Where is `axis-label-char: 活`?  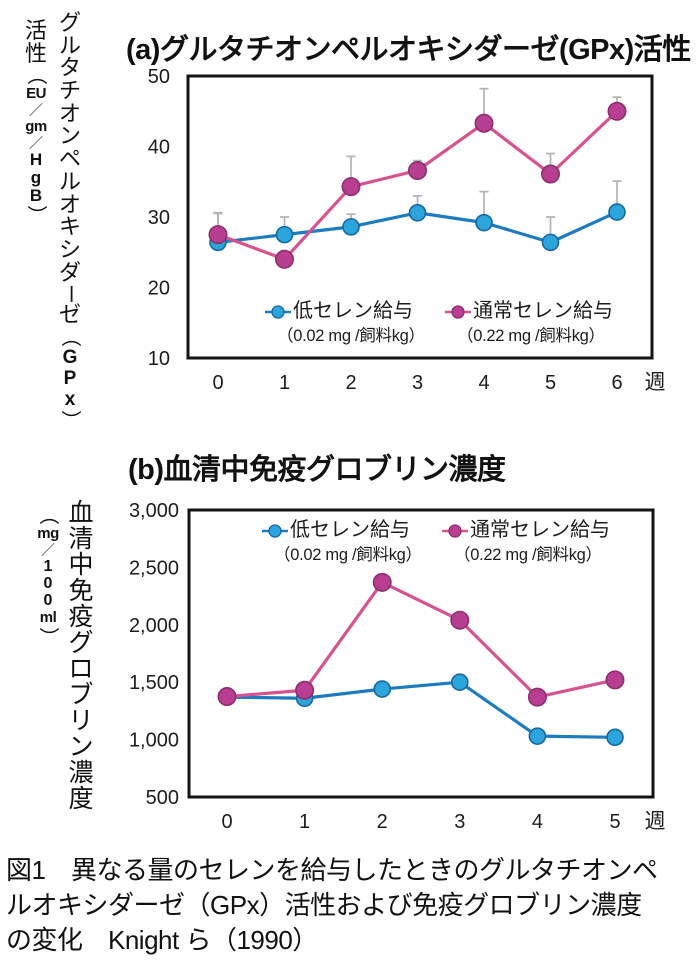
axis-label-char: 活 is located at coordinates (35, 30).